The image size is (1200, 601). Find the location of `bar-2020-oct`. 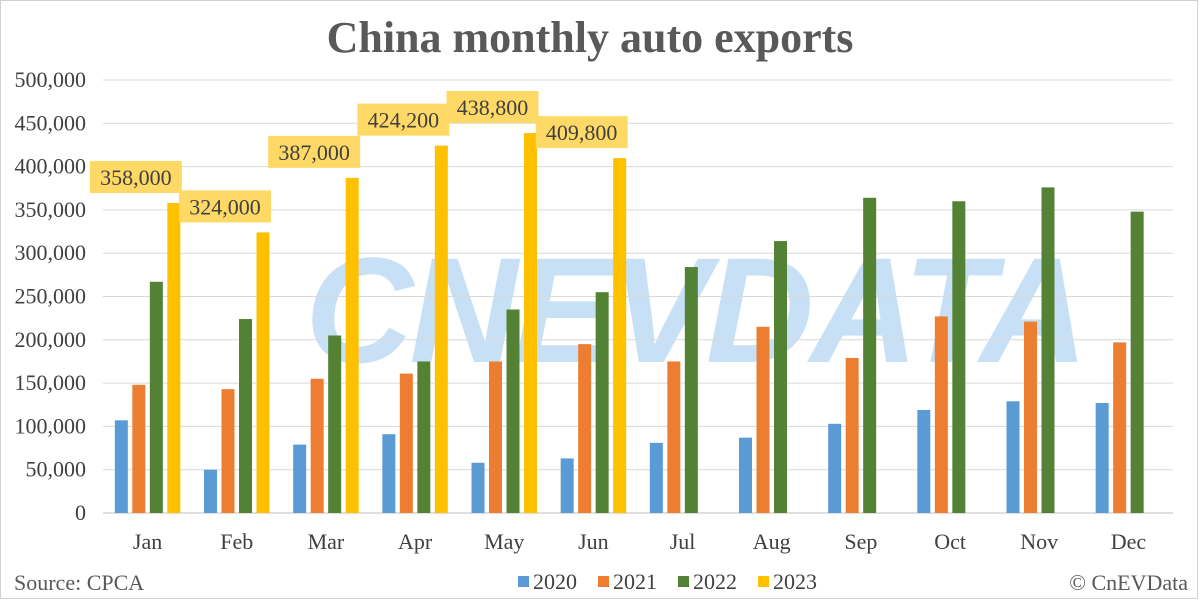

bar-2020-oct is located at coordinates (924, 461).